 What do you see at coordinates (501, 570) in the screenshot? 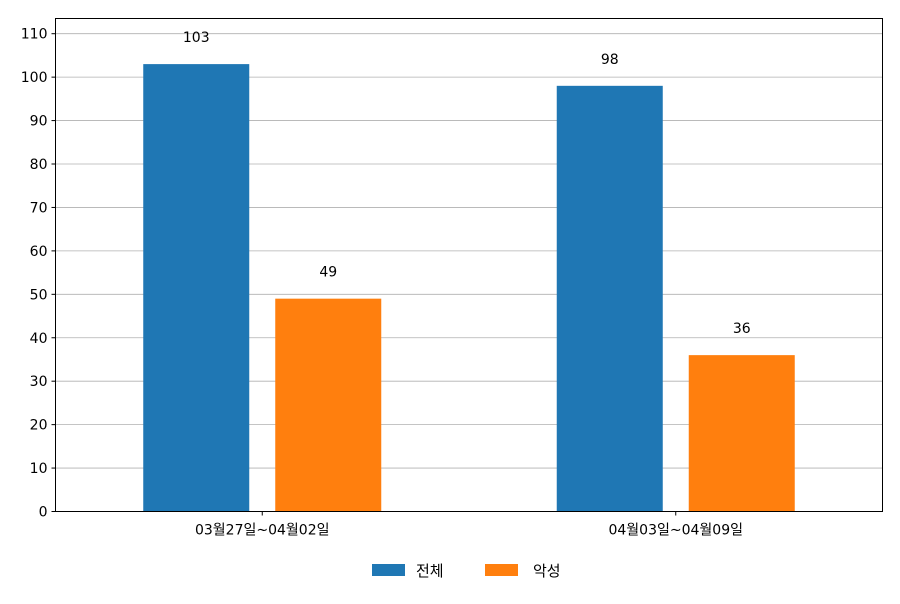
I see `legend-swatch-malicious` at bounding box center [501, 570].